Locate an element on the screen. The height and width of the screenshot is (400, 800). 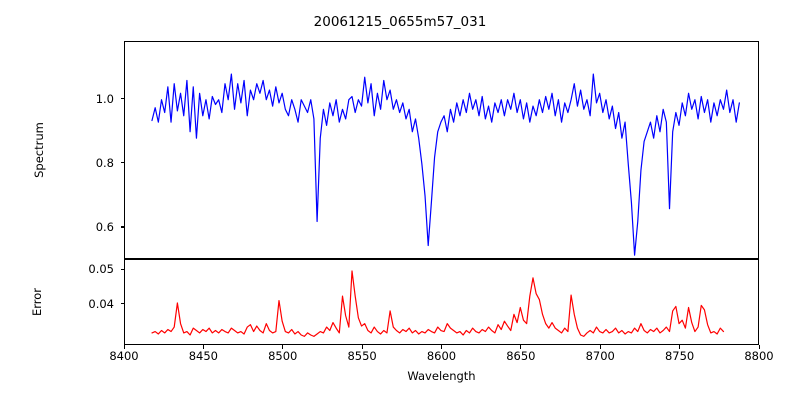
spectrum-ytick-label: 0.8 is located at coordinates (104, 162).